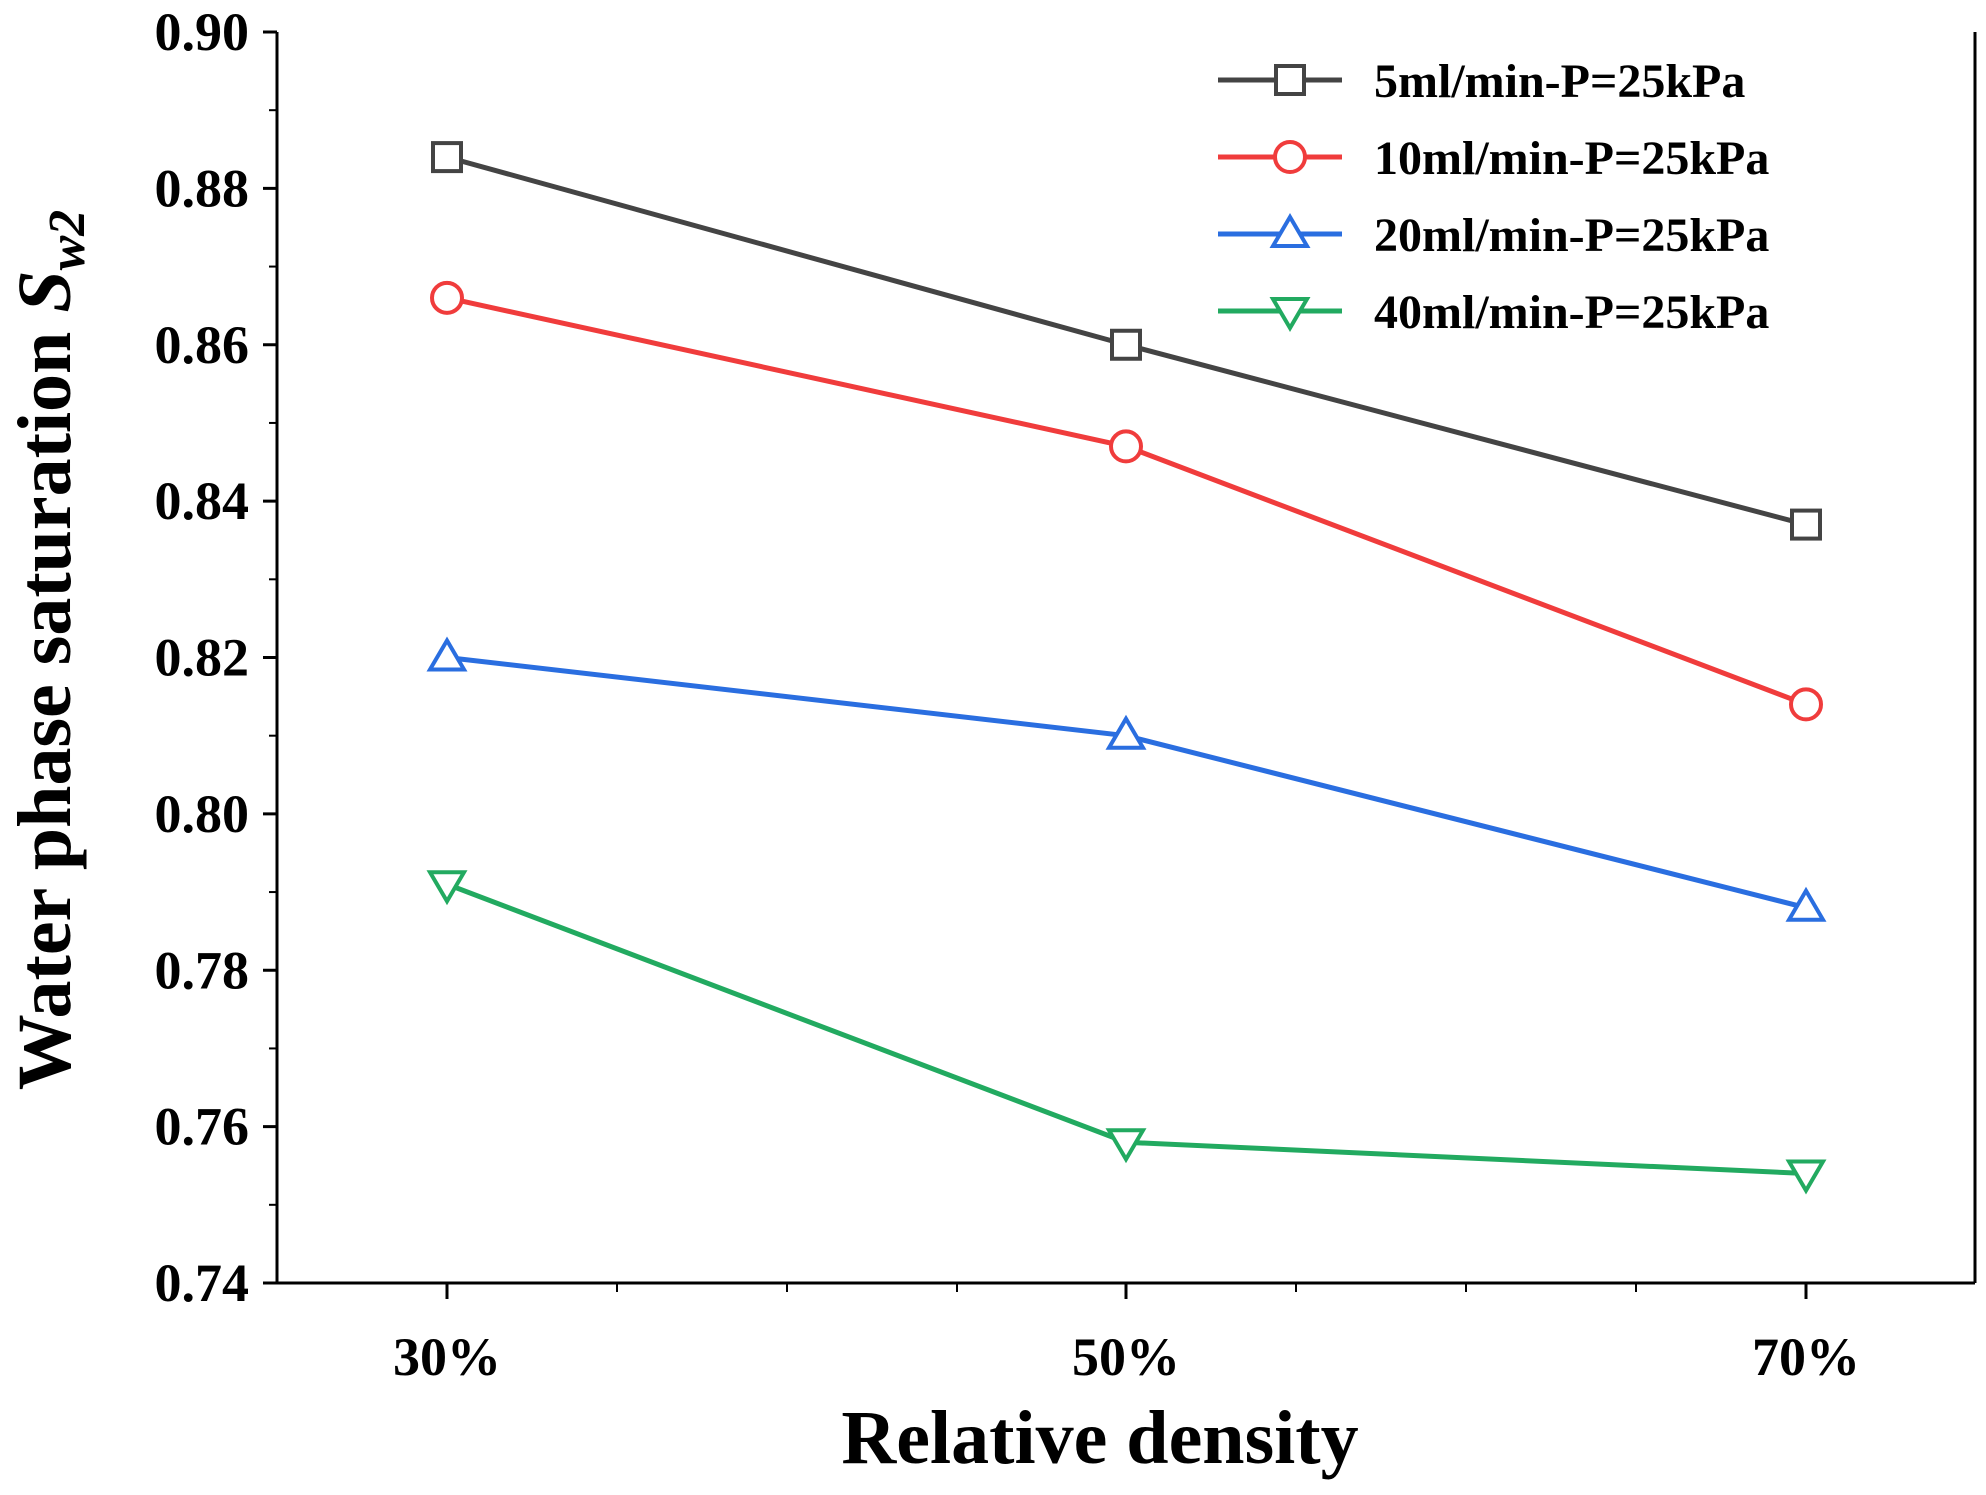  Describe the element at coordinates (67, 240) in the screenshot. I see `y-axis-title-subscript: w2` at that location.